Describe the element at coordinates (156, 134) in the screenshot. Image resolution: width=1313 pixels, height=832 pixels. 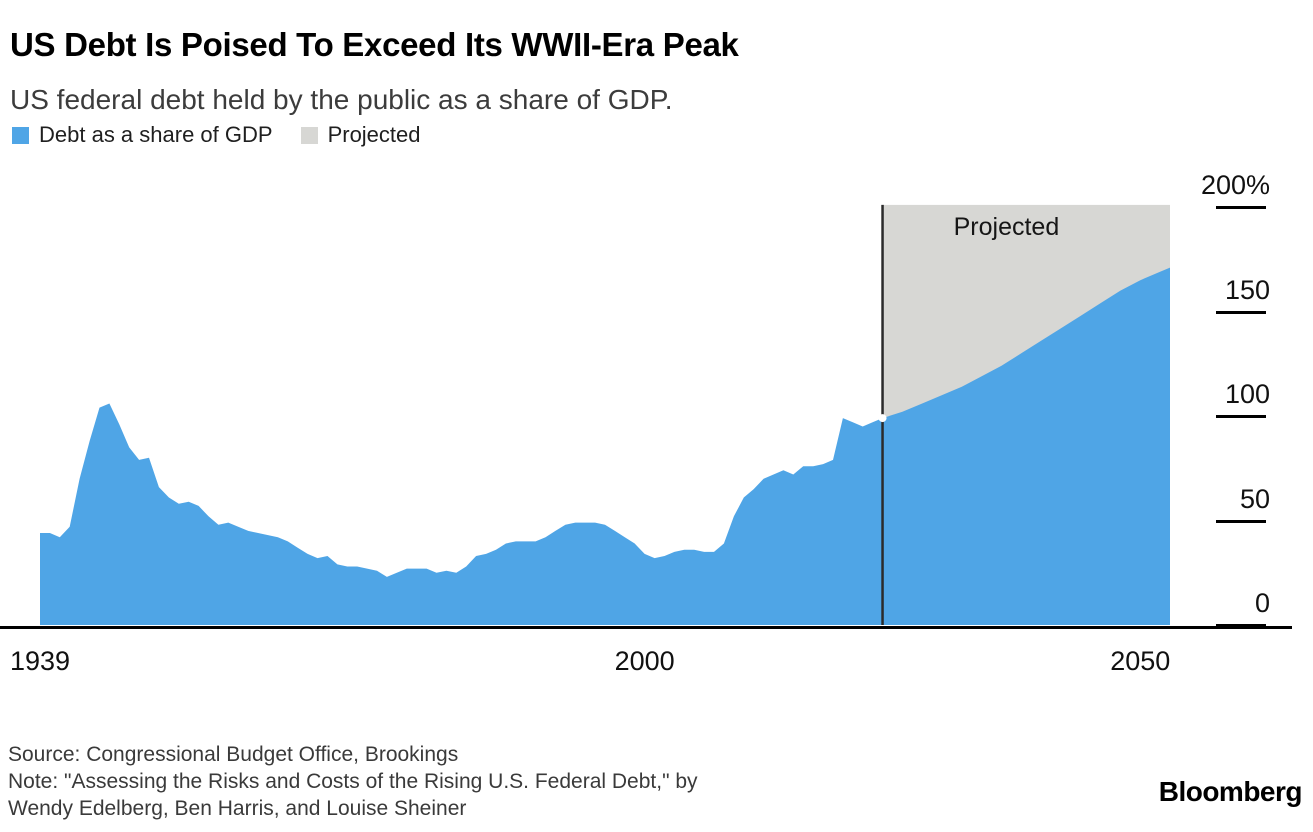
I see `legend-label-debt: Debt as a share of GDP` at that location.